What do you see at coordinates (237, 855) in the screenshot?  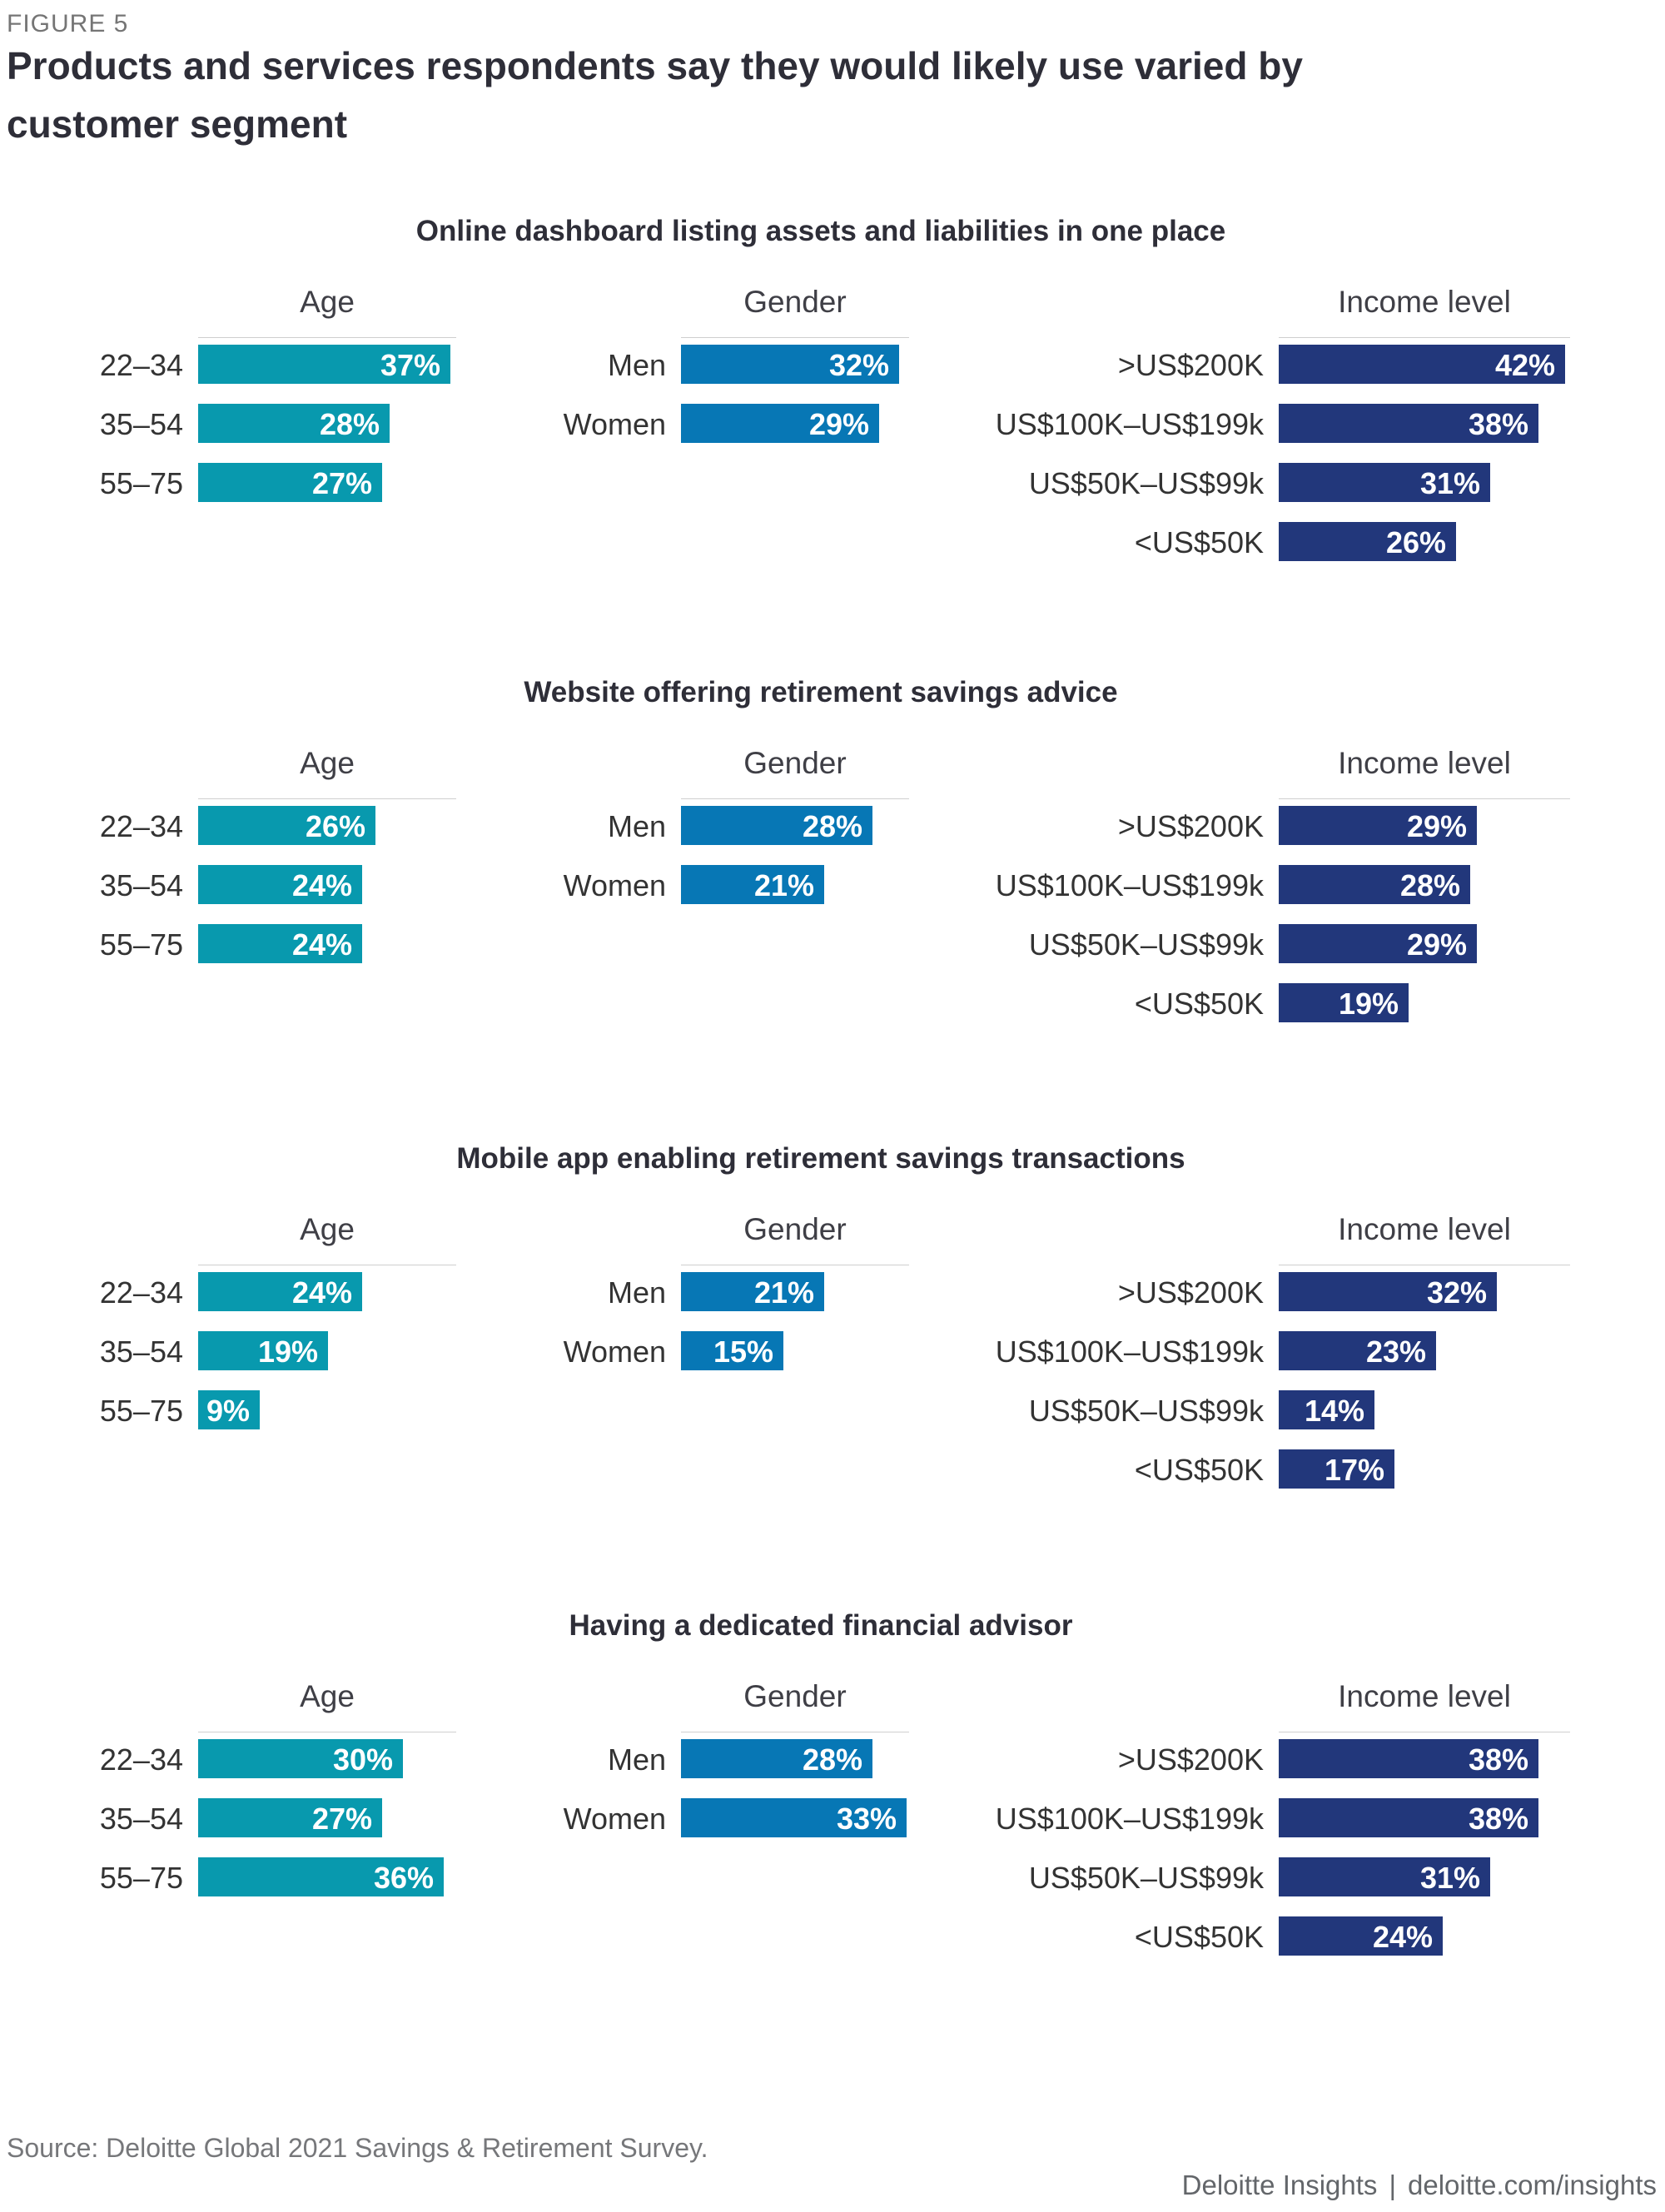 I see `age-column: Age 22–34 26% 35–54 24% 55–75 24%` at bounding box center [237, 855].